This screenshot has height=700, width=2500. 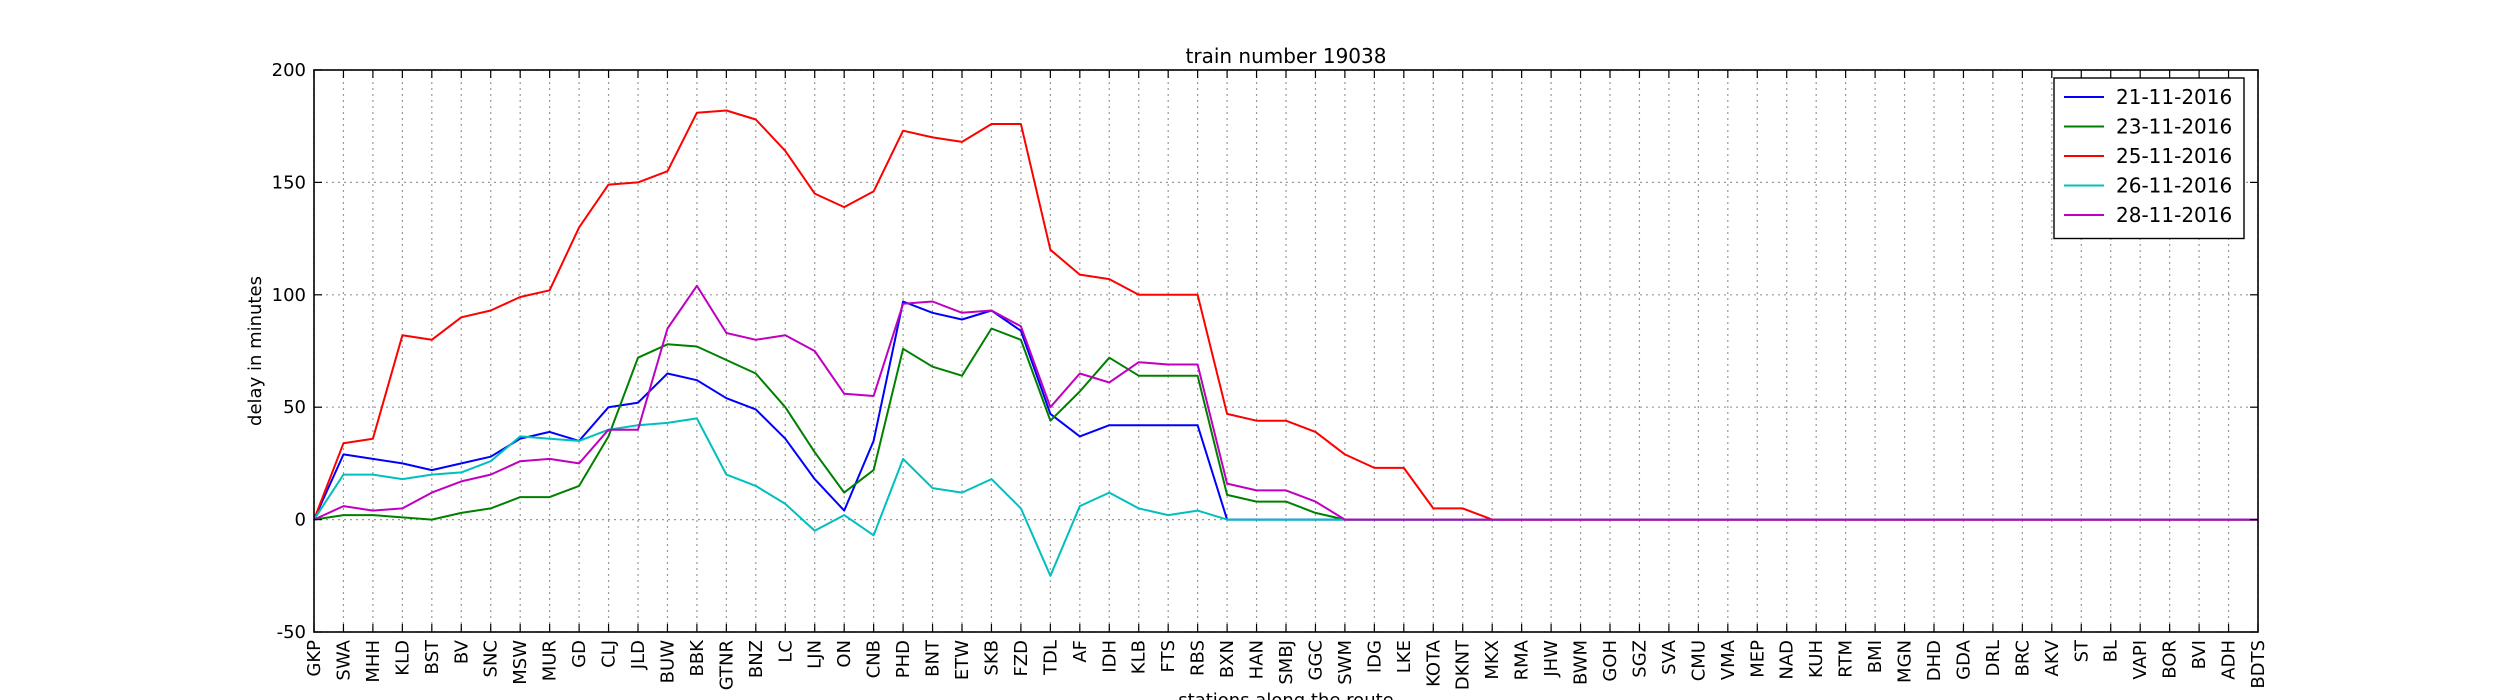 What do you see at coordinates (289, 70) in the screenshot?
I see `y-tick-label: 200` at bounding box center [289, 70].